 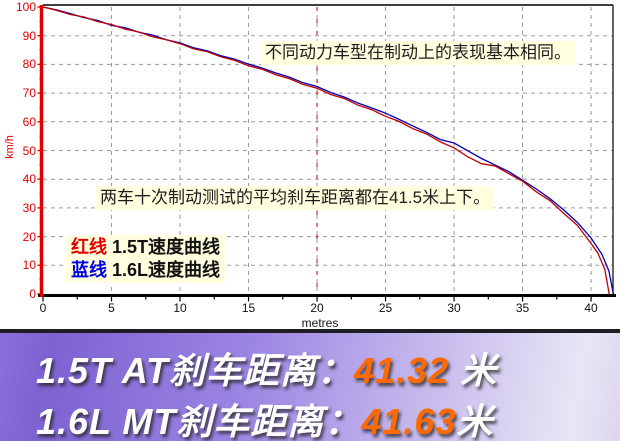 What do you see at coordinates (25, 7) in the screenshot?
I see `y-tick-label: 100` at bounding box center [25, 7].